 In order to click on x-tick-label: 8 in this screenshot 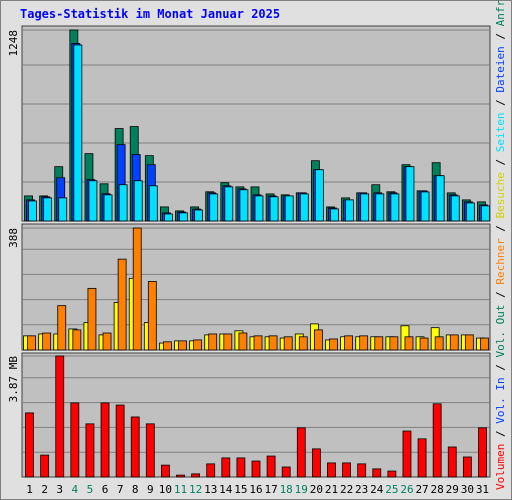, I will do `click(135, 489)`.